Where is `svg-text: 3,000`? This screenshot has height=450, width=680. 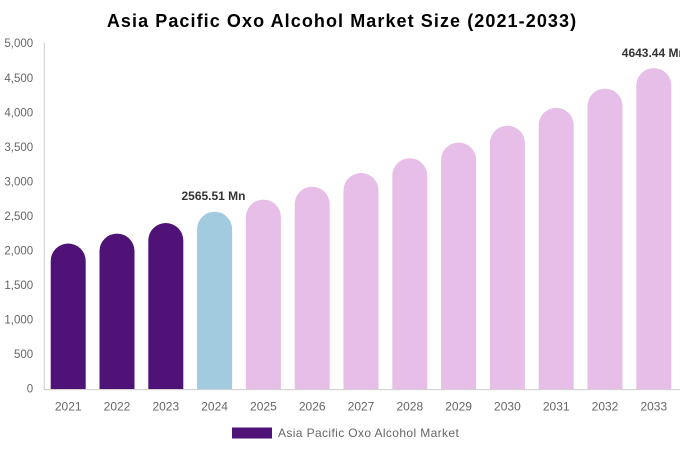 svg-text: 3,000 is located at coordinates (18, 182).